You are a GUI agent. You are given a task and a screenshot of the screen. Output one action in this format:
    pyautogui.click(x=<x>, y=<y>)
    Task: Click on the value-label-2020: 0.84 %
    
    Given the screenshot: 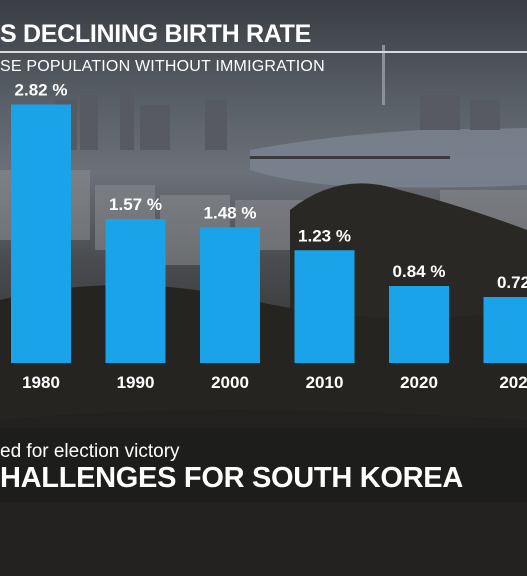 What is the action you would take?
    pyautogui.click(x=419, y=271)
    